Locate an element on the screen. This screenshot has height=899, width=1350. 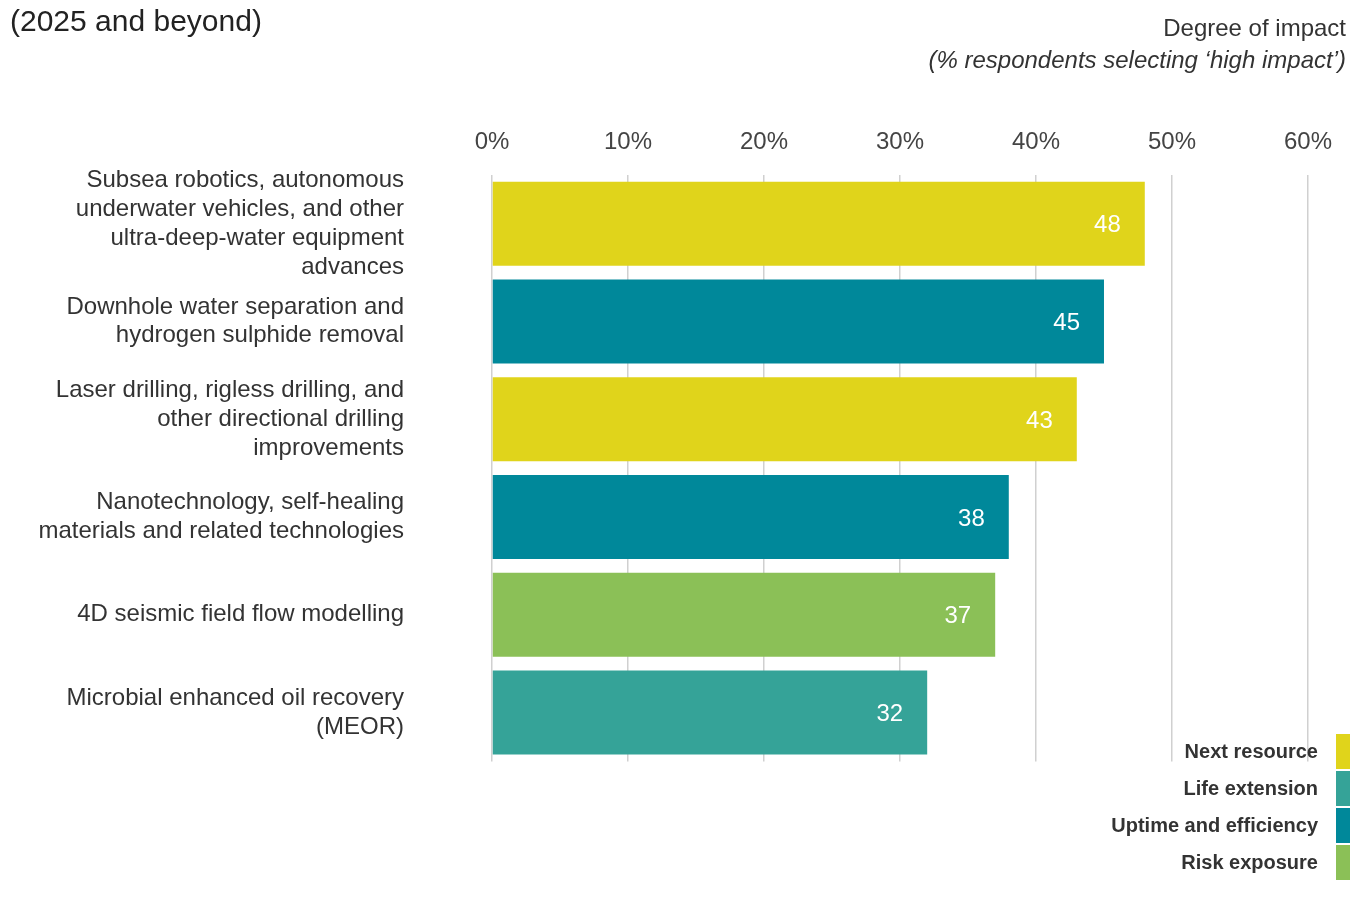
data-label: 38 is located at coordinates (971, 517).